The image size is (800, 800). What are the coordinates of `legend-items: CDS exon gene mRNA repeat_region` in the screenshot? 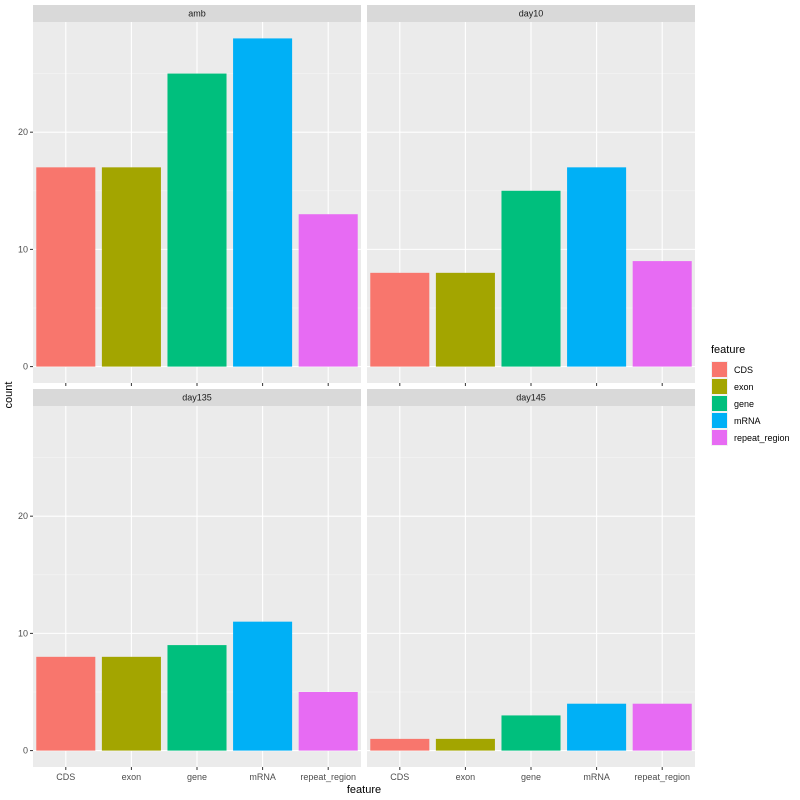 It's located at (750, 403).